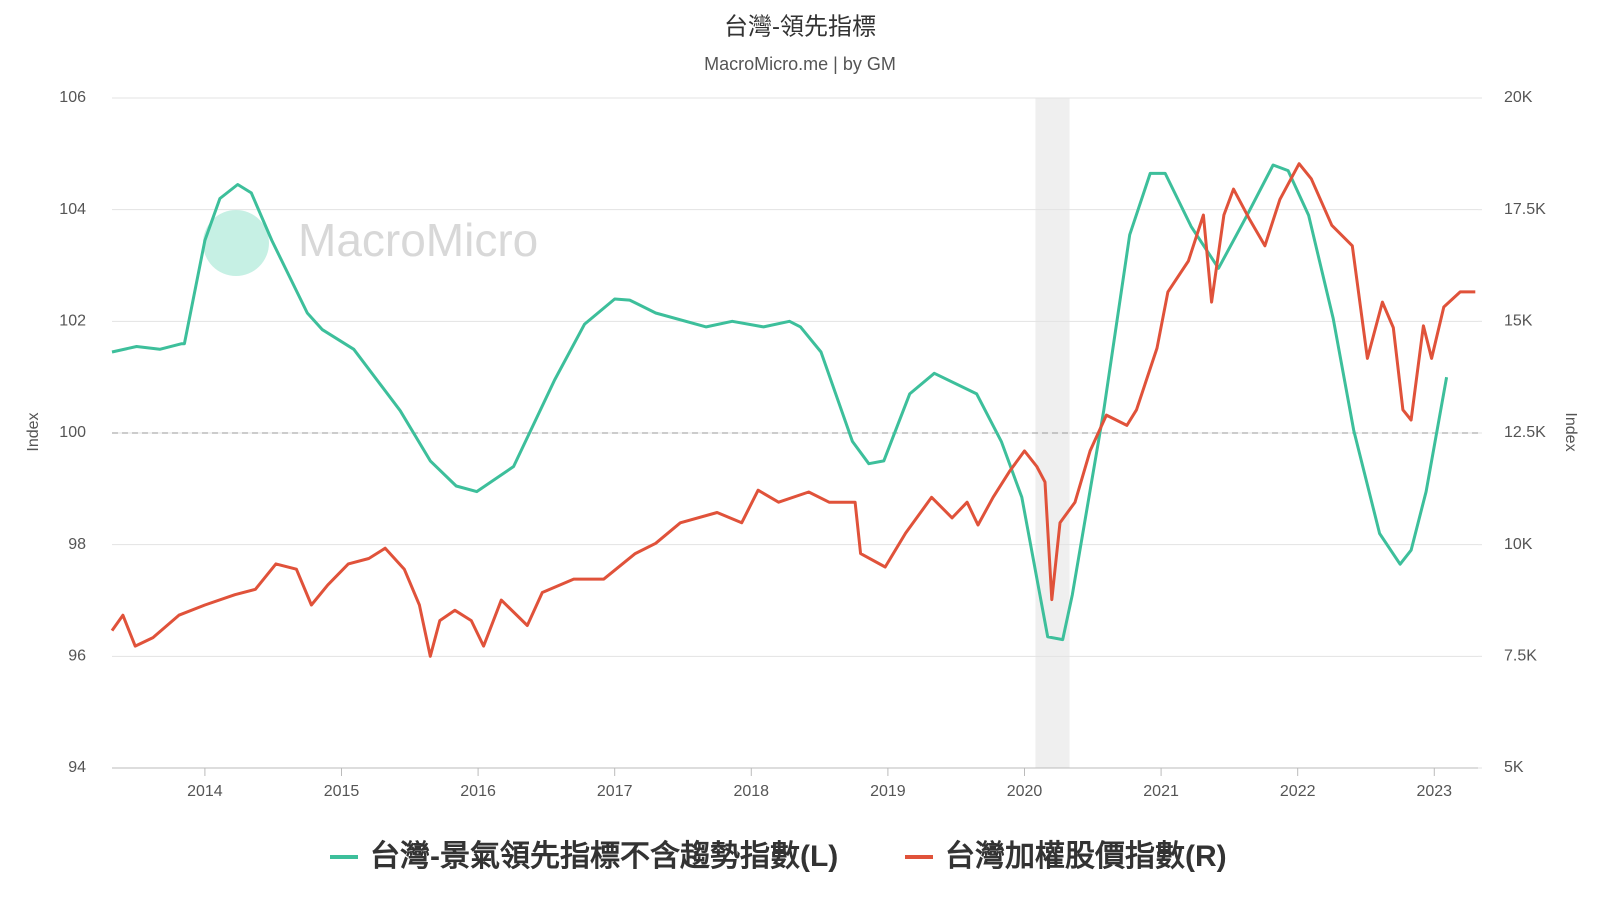  I want to click on y2-tick-label: 10K, so click(1518, 544).